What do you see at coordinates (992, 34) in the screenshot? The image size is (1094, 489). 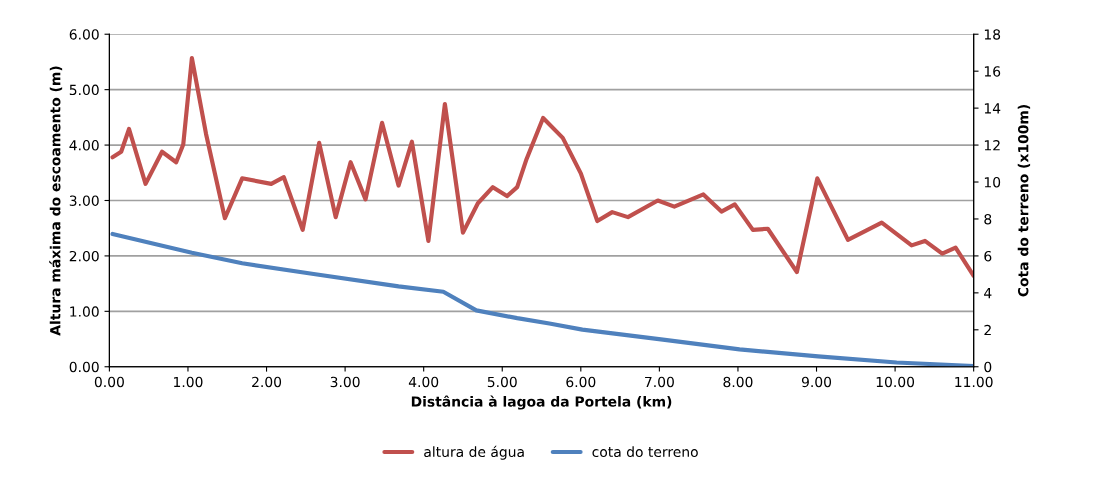 I see `y2-tick-label: 18` at bounding box center [992, 34].